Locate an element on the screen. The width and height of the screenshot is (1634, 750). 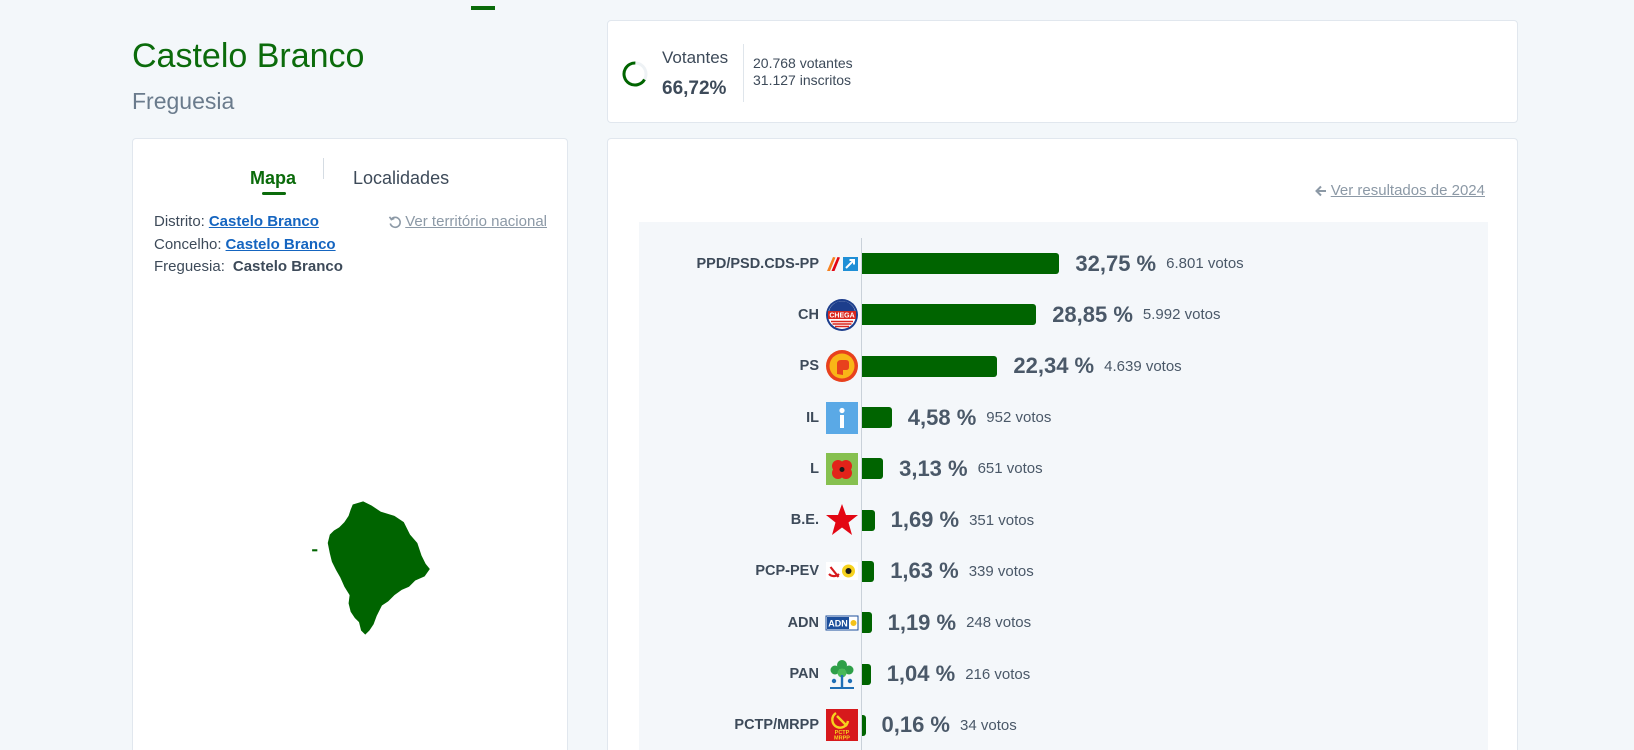
freguesia-label: Freguesia: is located at coordinates (189, 266).